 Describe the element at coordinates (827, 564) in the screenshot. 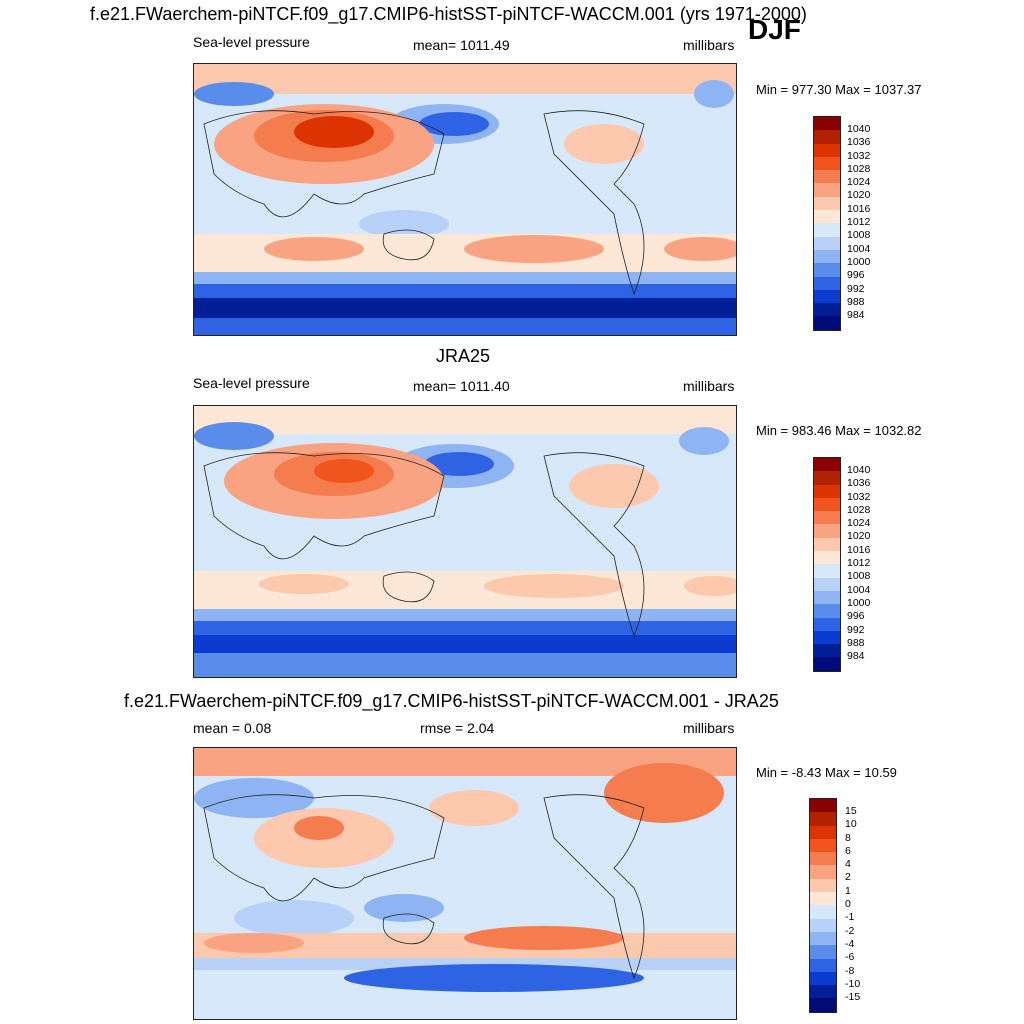

I see `panel2-colorbar` at that location.